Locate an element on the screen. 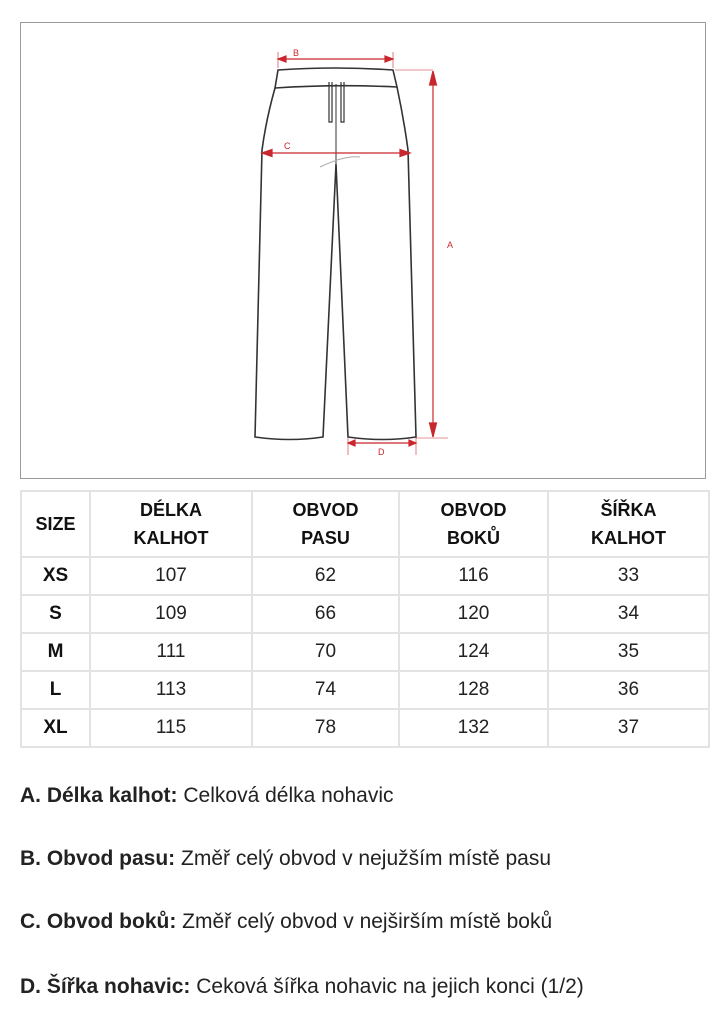  label-b: B is located at coordinates (296, 53).